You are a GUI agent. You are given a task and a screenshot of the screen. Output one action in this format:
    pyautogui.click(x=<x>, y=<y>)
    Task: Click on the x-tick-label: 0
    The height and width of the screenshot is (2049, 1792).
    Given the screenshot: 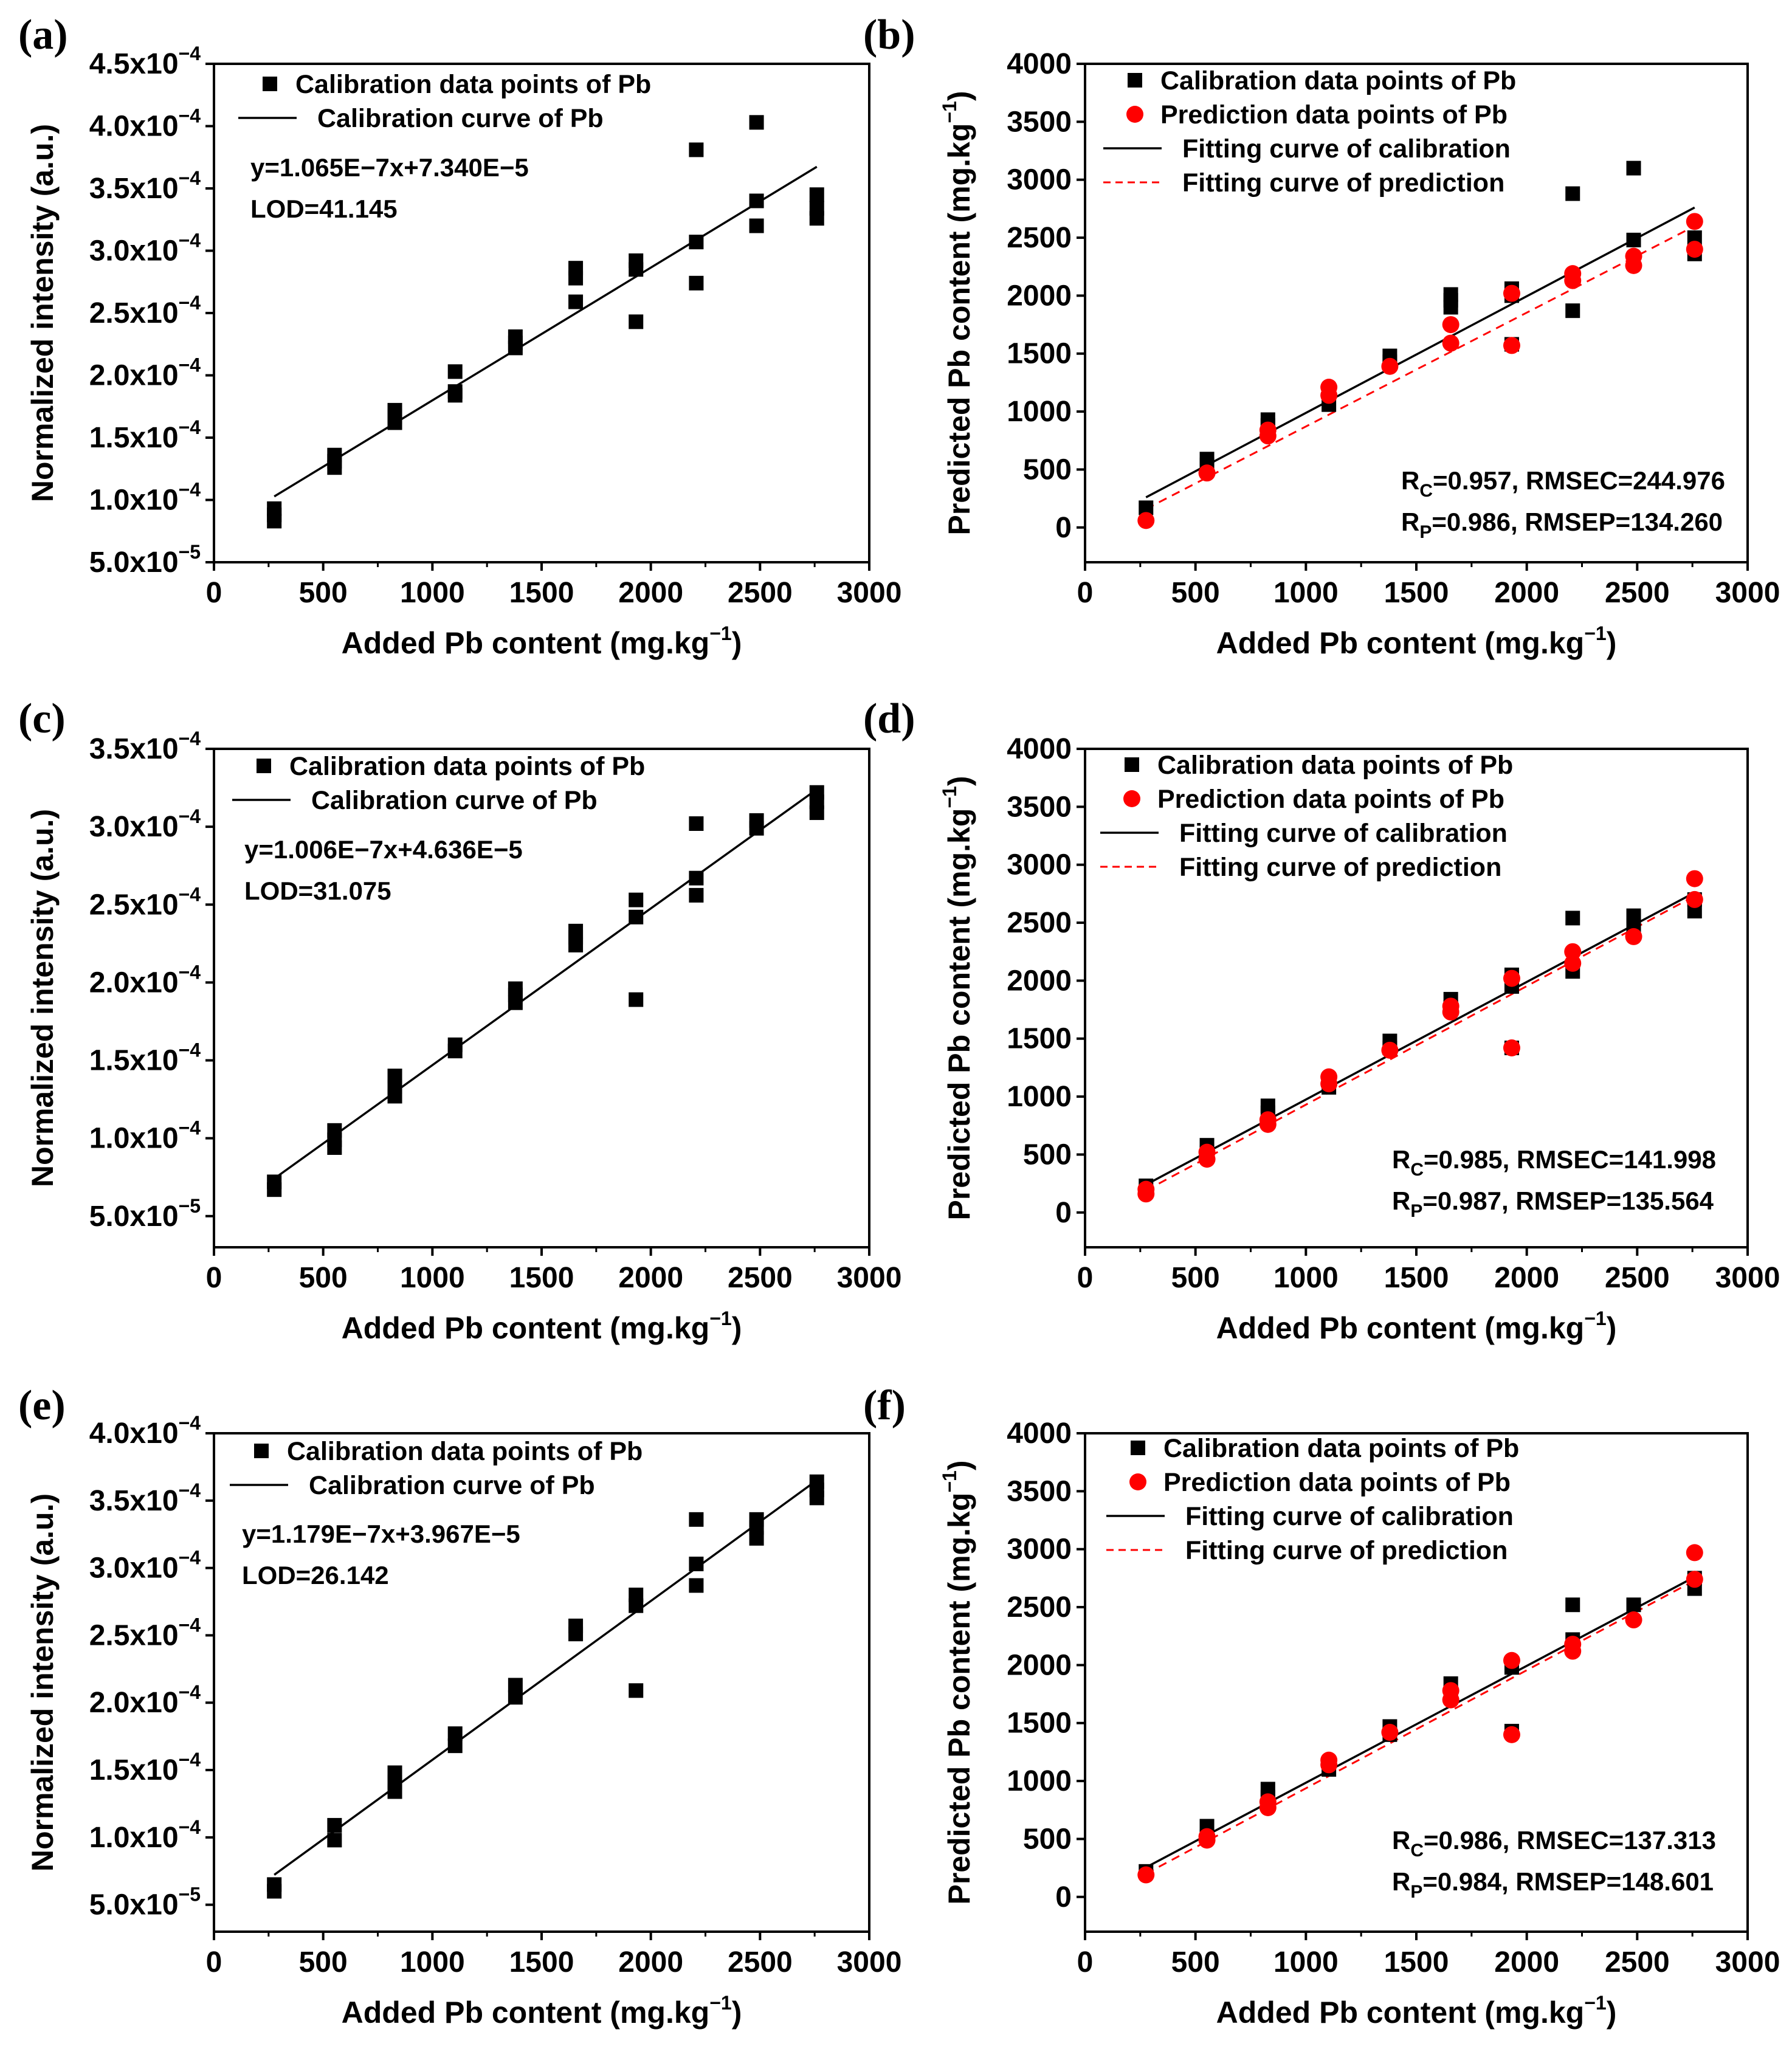 What is the action you would take?
    pyautogui.click(x=1086, y=1278)
    